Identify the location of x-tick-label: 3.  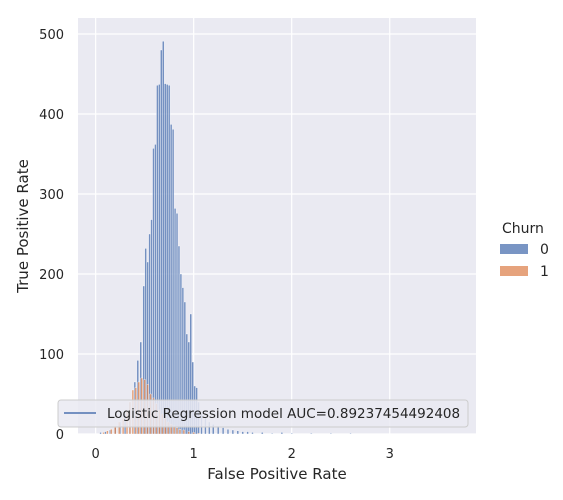
(390, 454).